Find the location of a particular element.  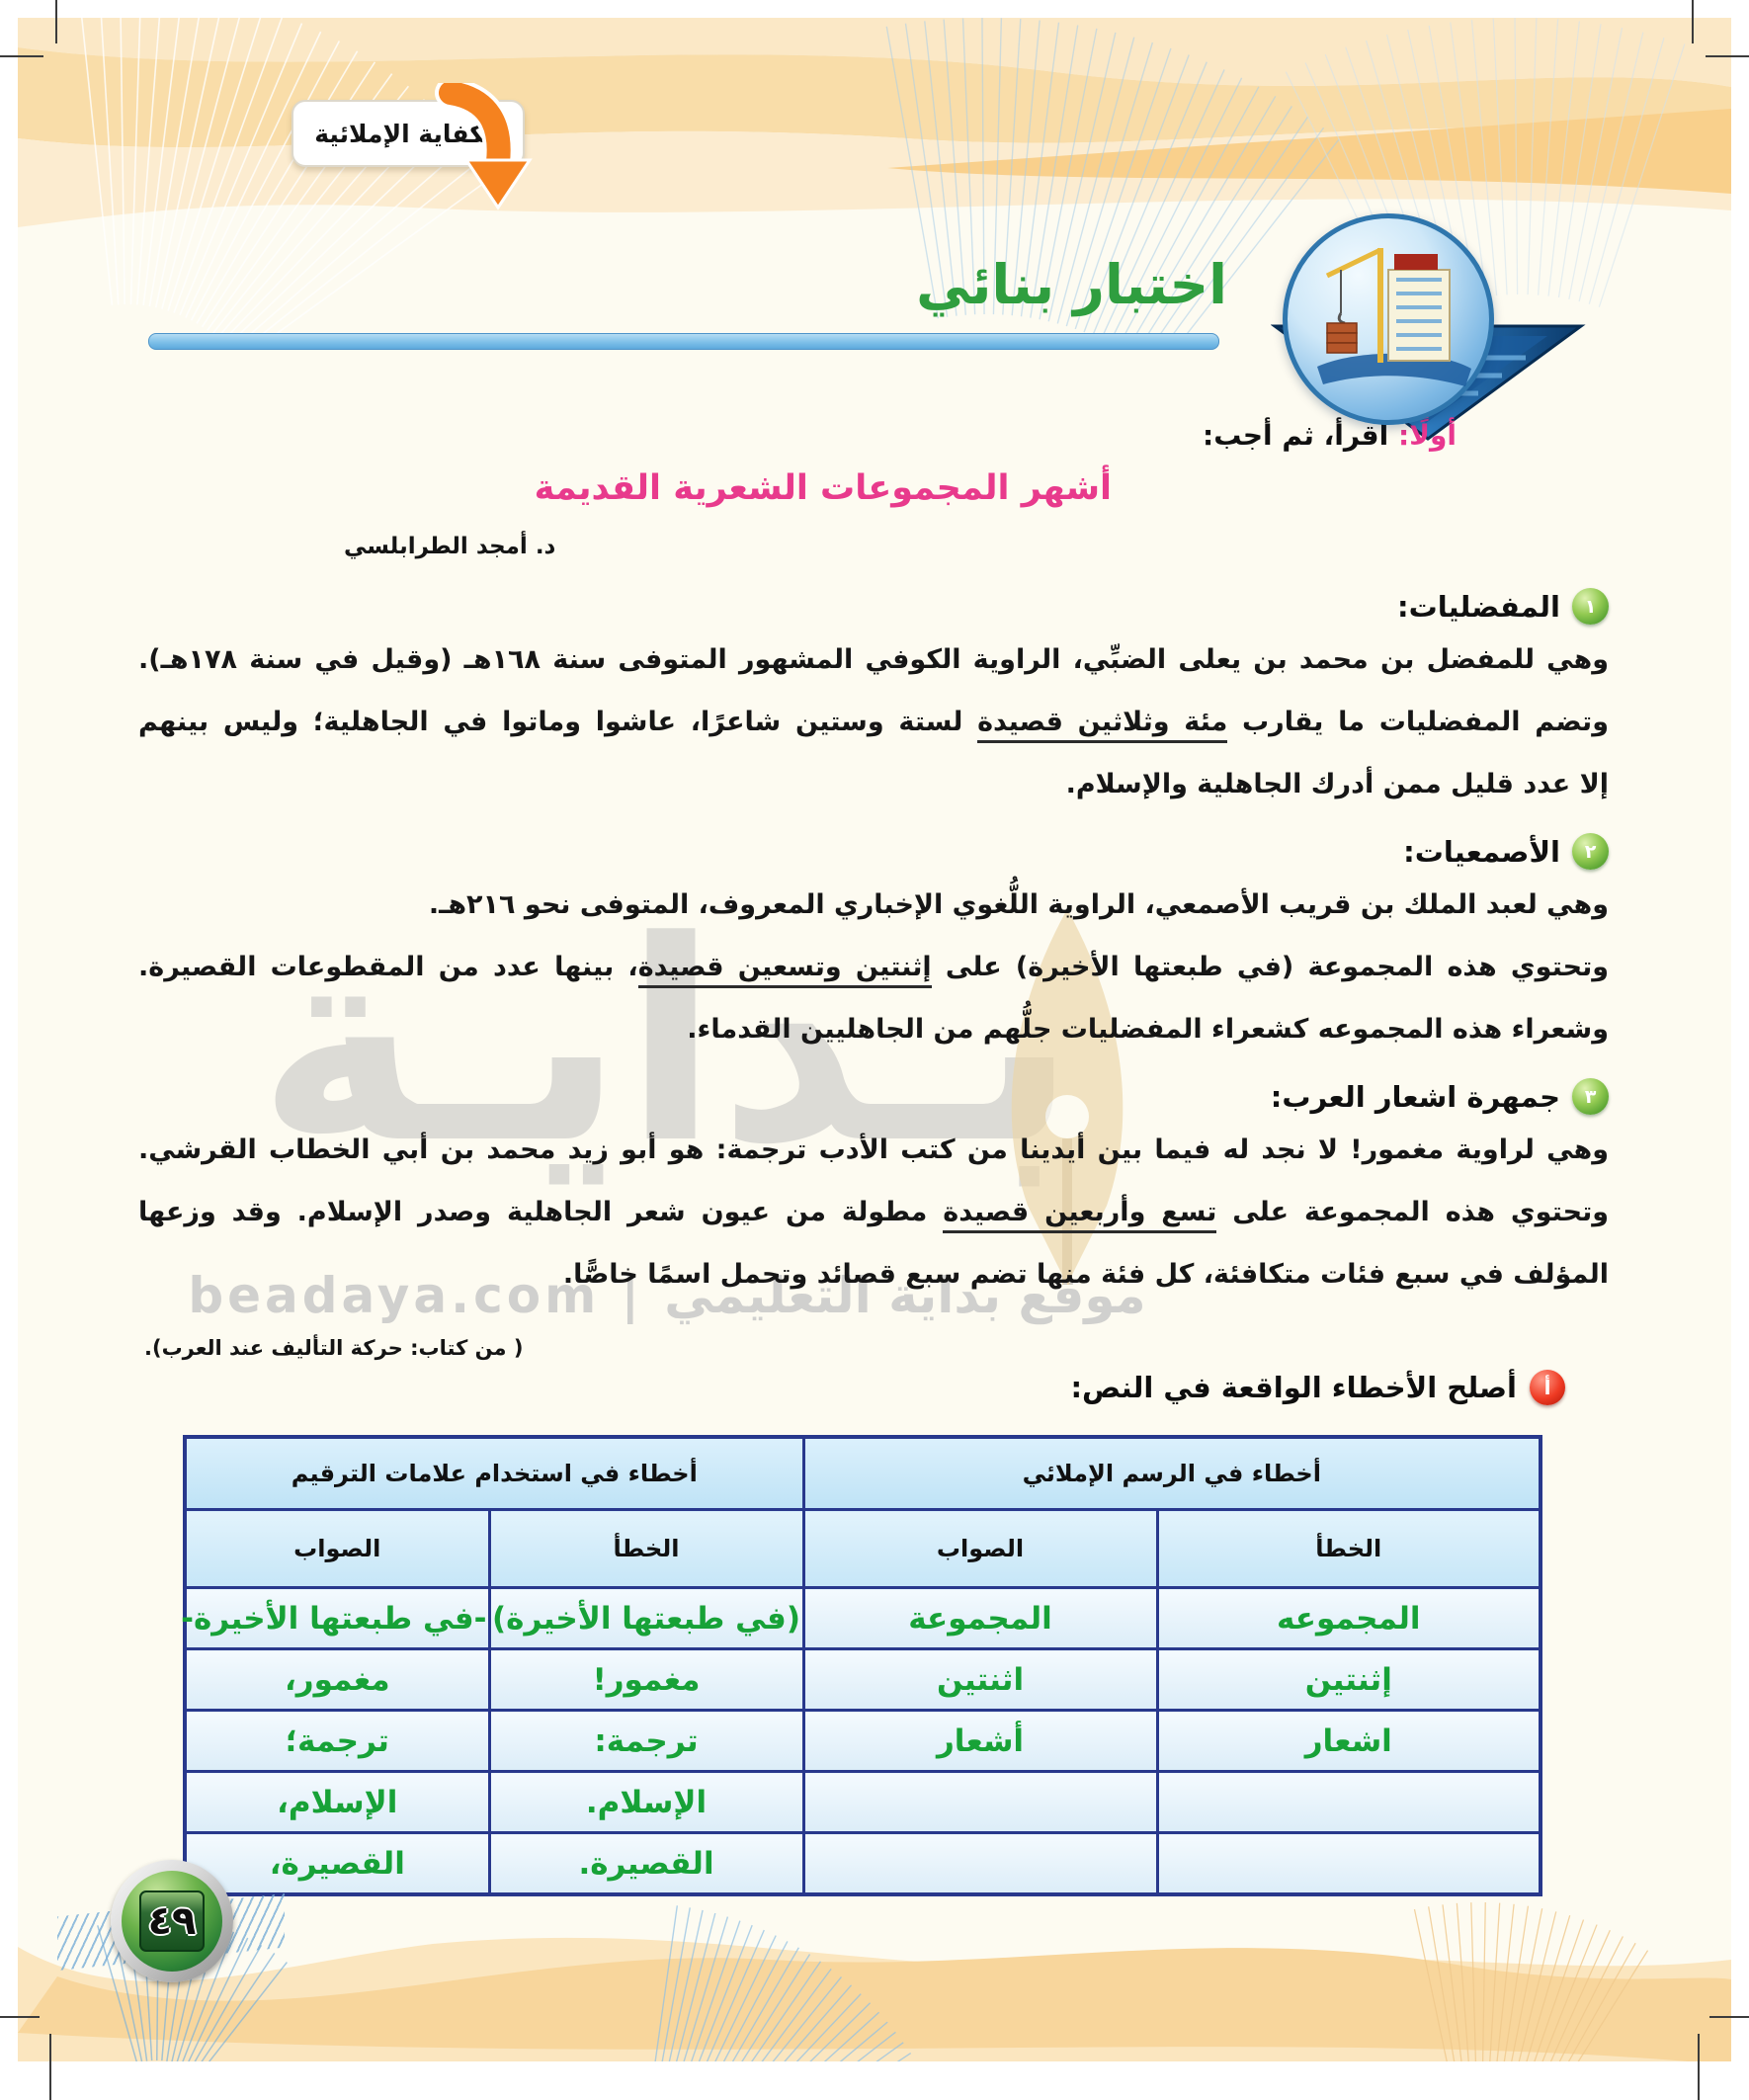

instruction-text: اقرأ، ثم أجب: is located at coordinates (1300, 435).